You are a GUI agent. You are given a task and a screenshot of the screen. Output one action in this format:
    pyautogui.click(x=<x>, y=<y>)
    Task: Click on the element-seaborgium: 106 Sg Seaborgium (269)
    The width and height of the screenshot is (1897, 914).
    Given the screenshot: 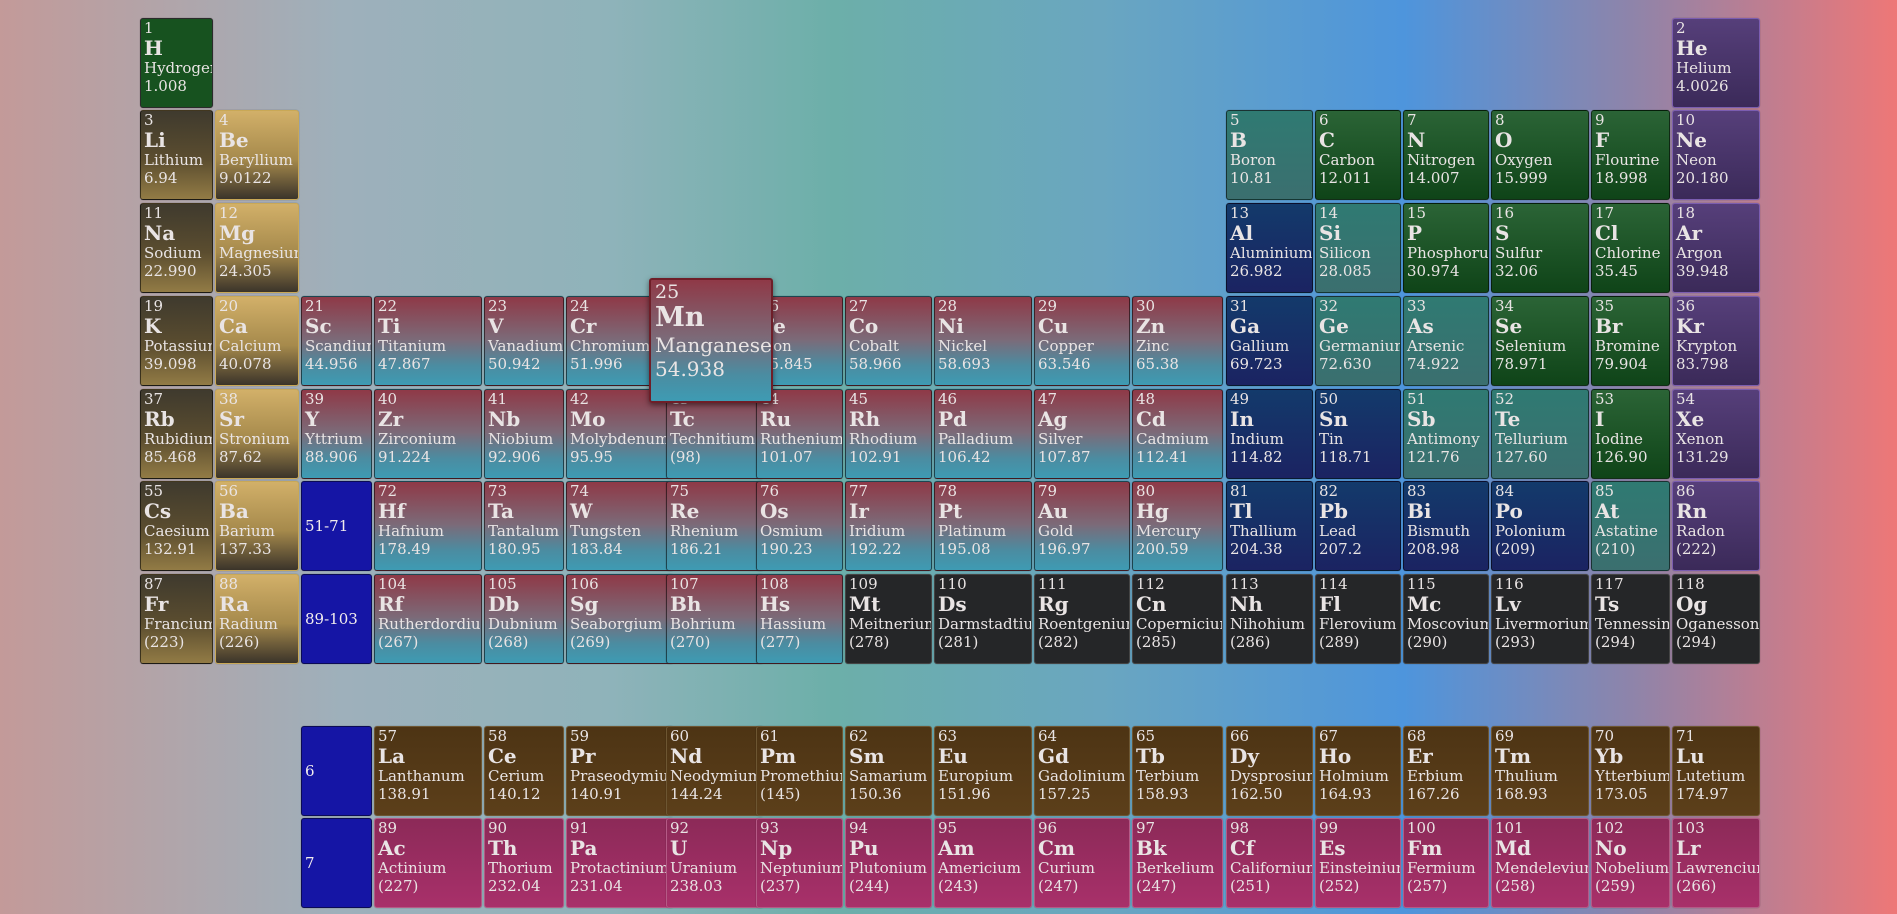 What is the action you would take?
    pyautogui.click(x=620, y=619)
    